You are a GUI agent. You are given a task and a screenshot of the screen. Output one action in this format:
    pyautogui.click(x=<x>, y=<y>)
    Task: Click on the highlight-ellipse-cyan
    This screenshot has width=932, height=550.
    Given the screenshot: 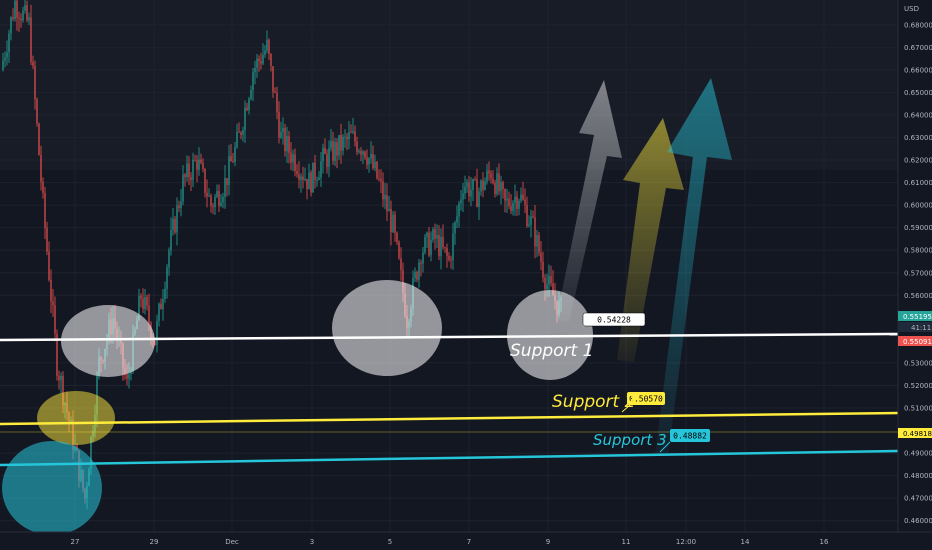 What is the action you would take?
    pyautogui.click(x=52, y=488)
    